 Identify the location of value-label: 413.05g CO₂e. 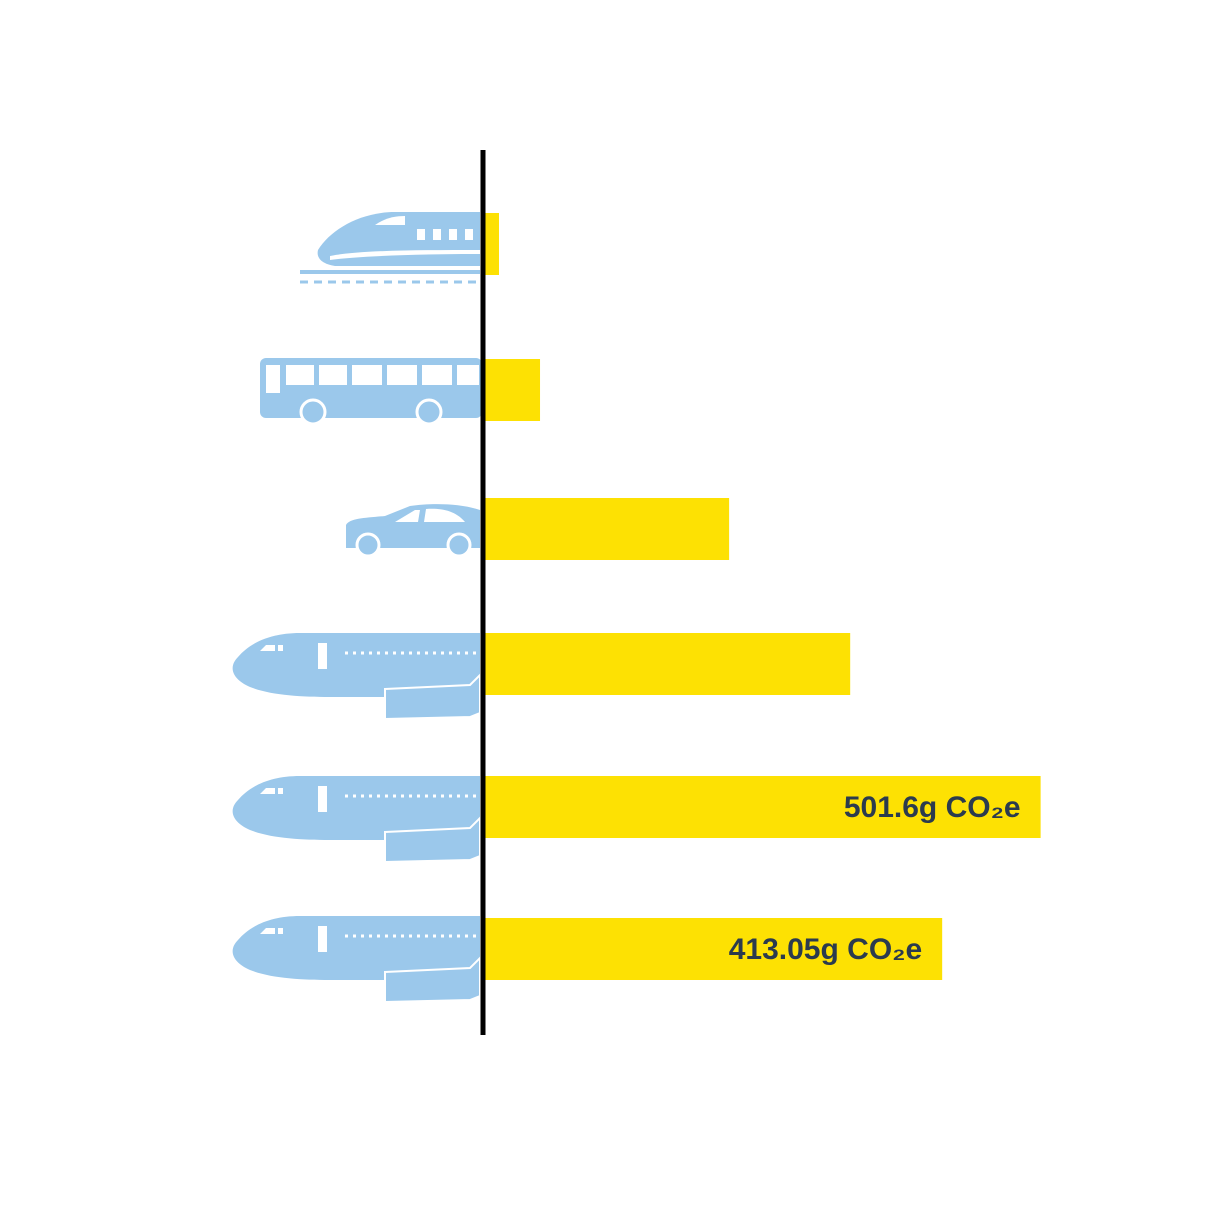
(825, 949).